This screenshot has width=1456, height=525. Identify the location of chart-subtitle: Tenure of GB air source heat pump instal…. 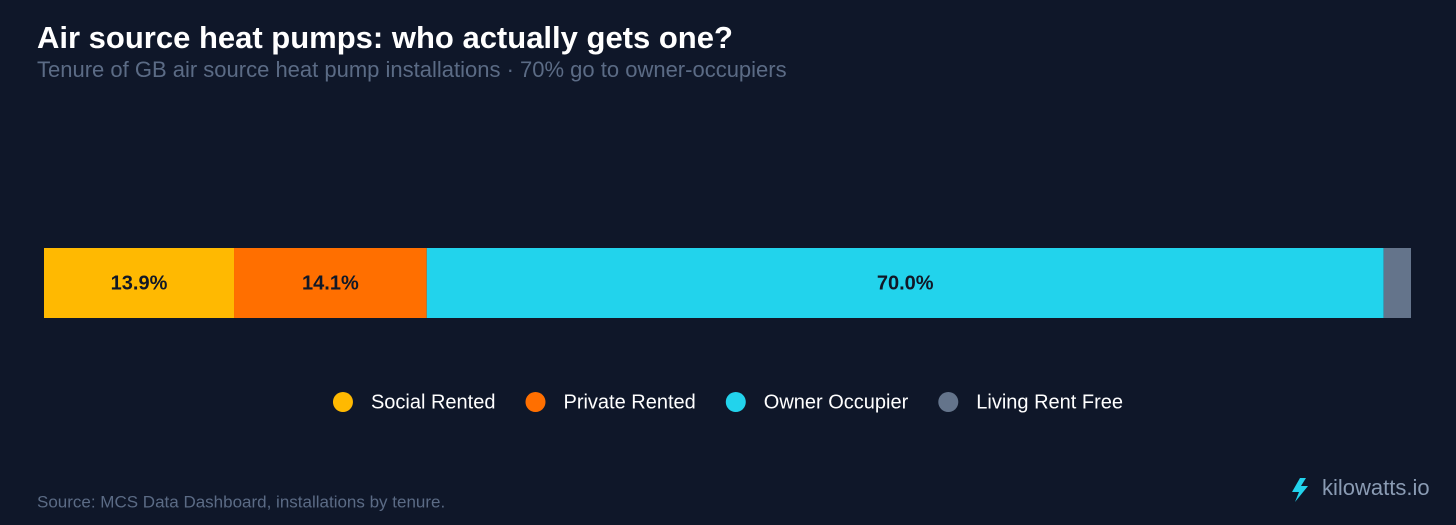
(412, 69).